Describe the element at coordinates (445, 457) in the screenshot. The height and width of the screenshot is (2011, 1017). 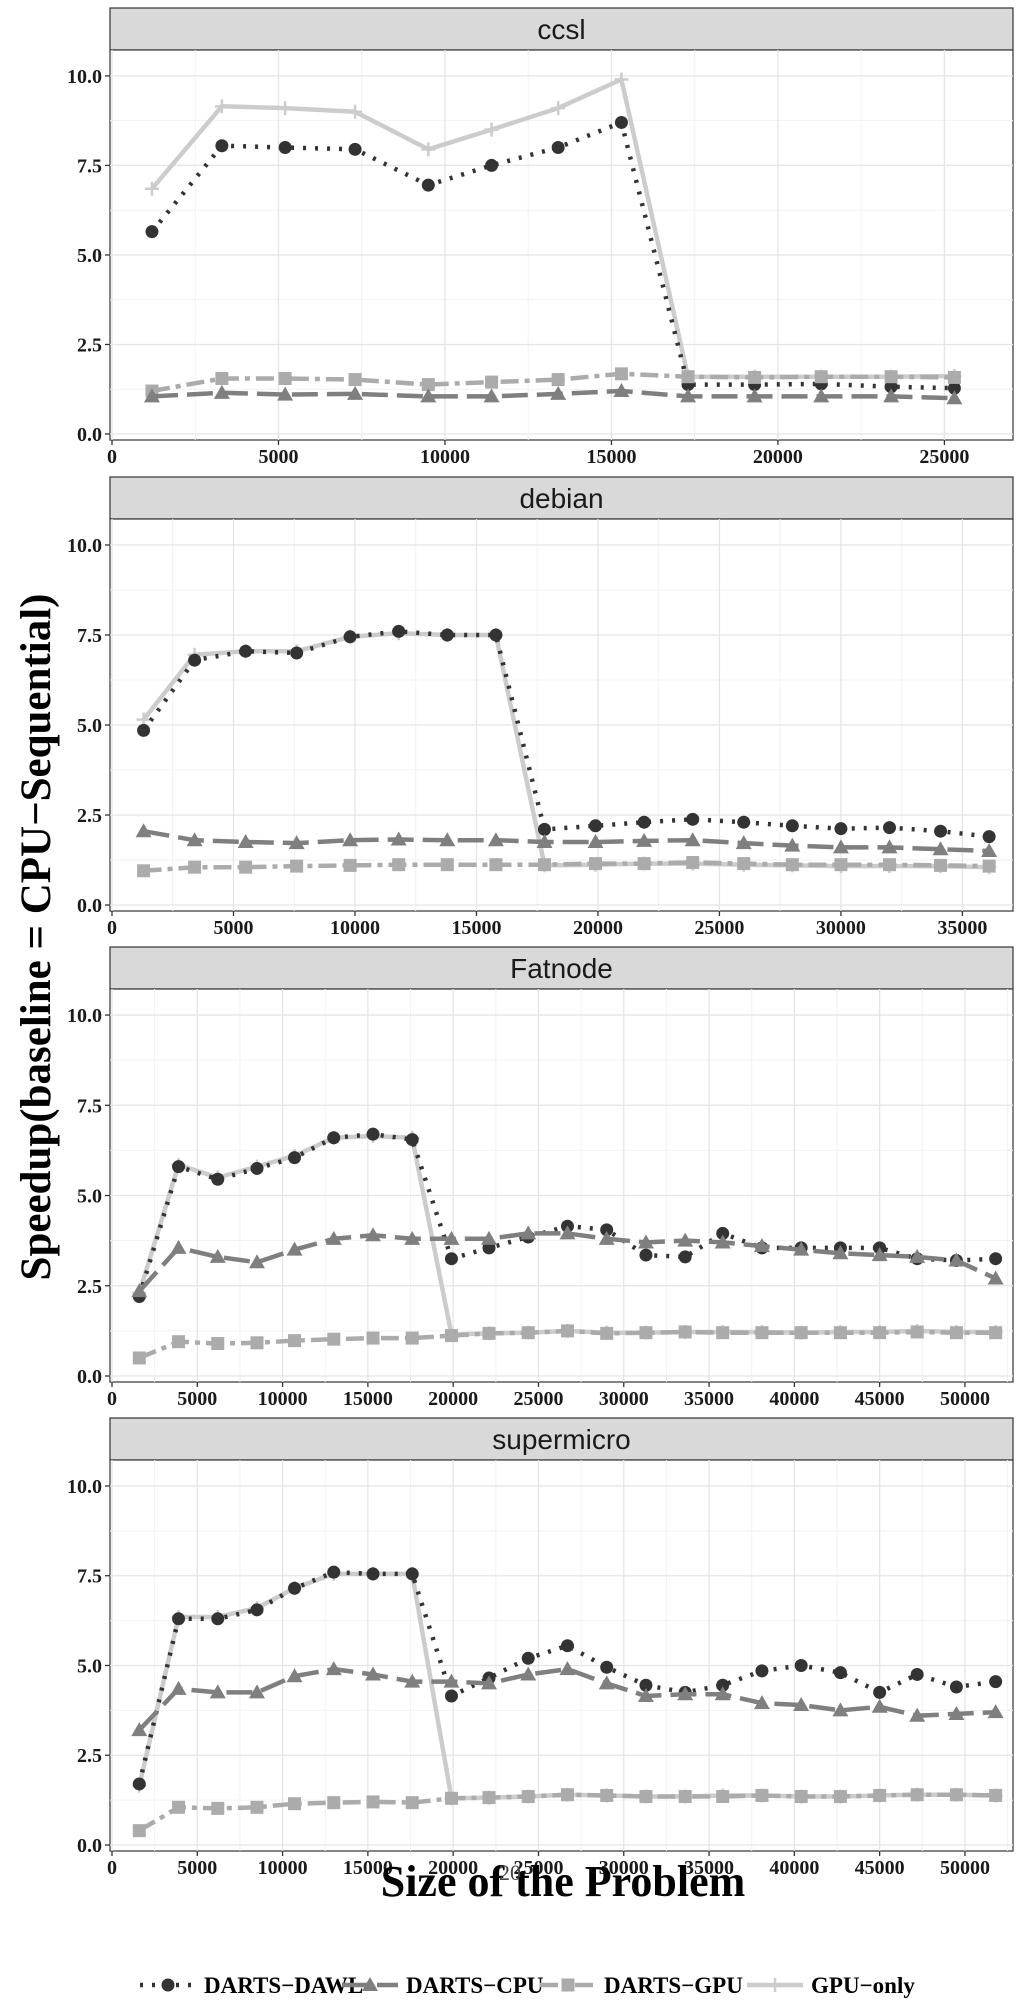
I see `x-tick-label: 10000` at that location.